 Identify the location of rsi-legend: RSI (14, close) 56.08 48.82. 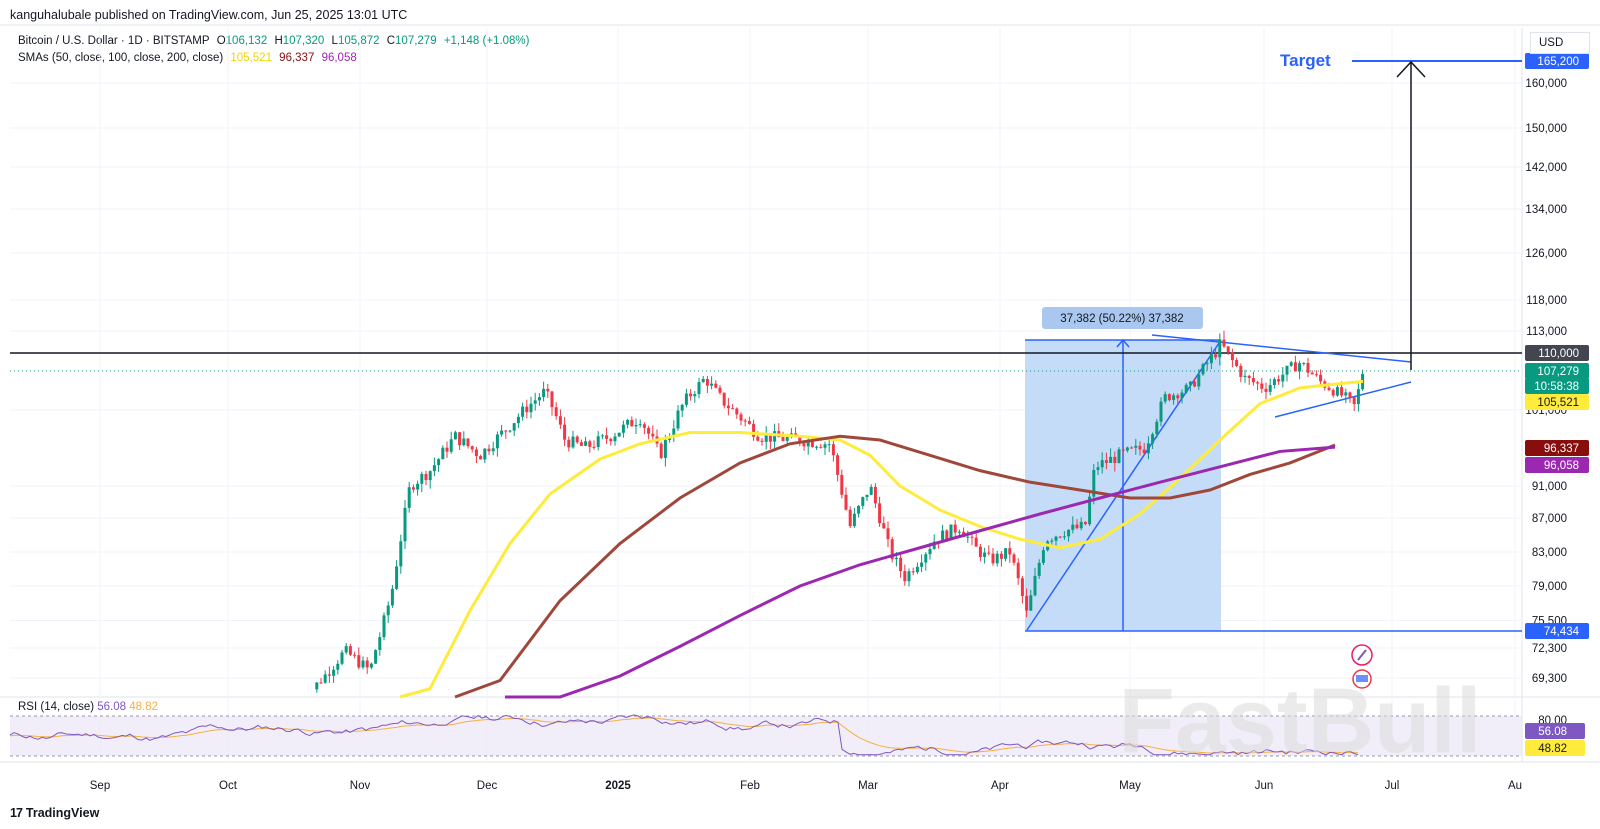
(88, 707).